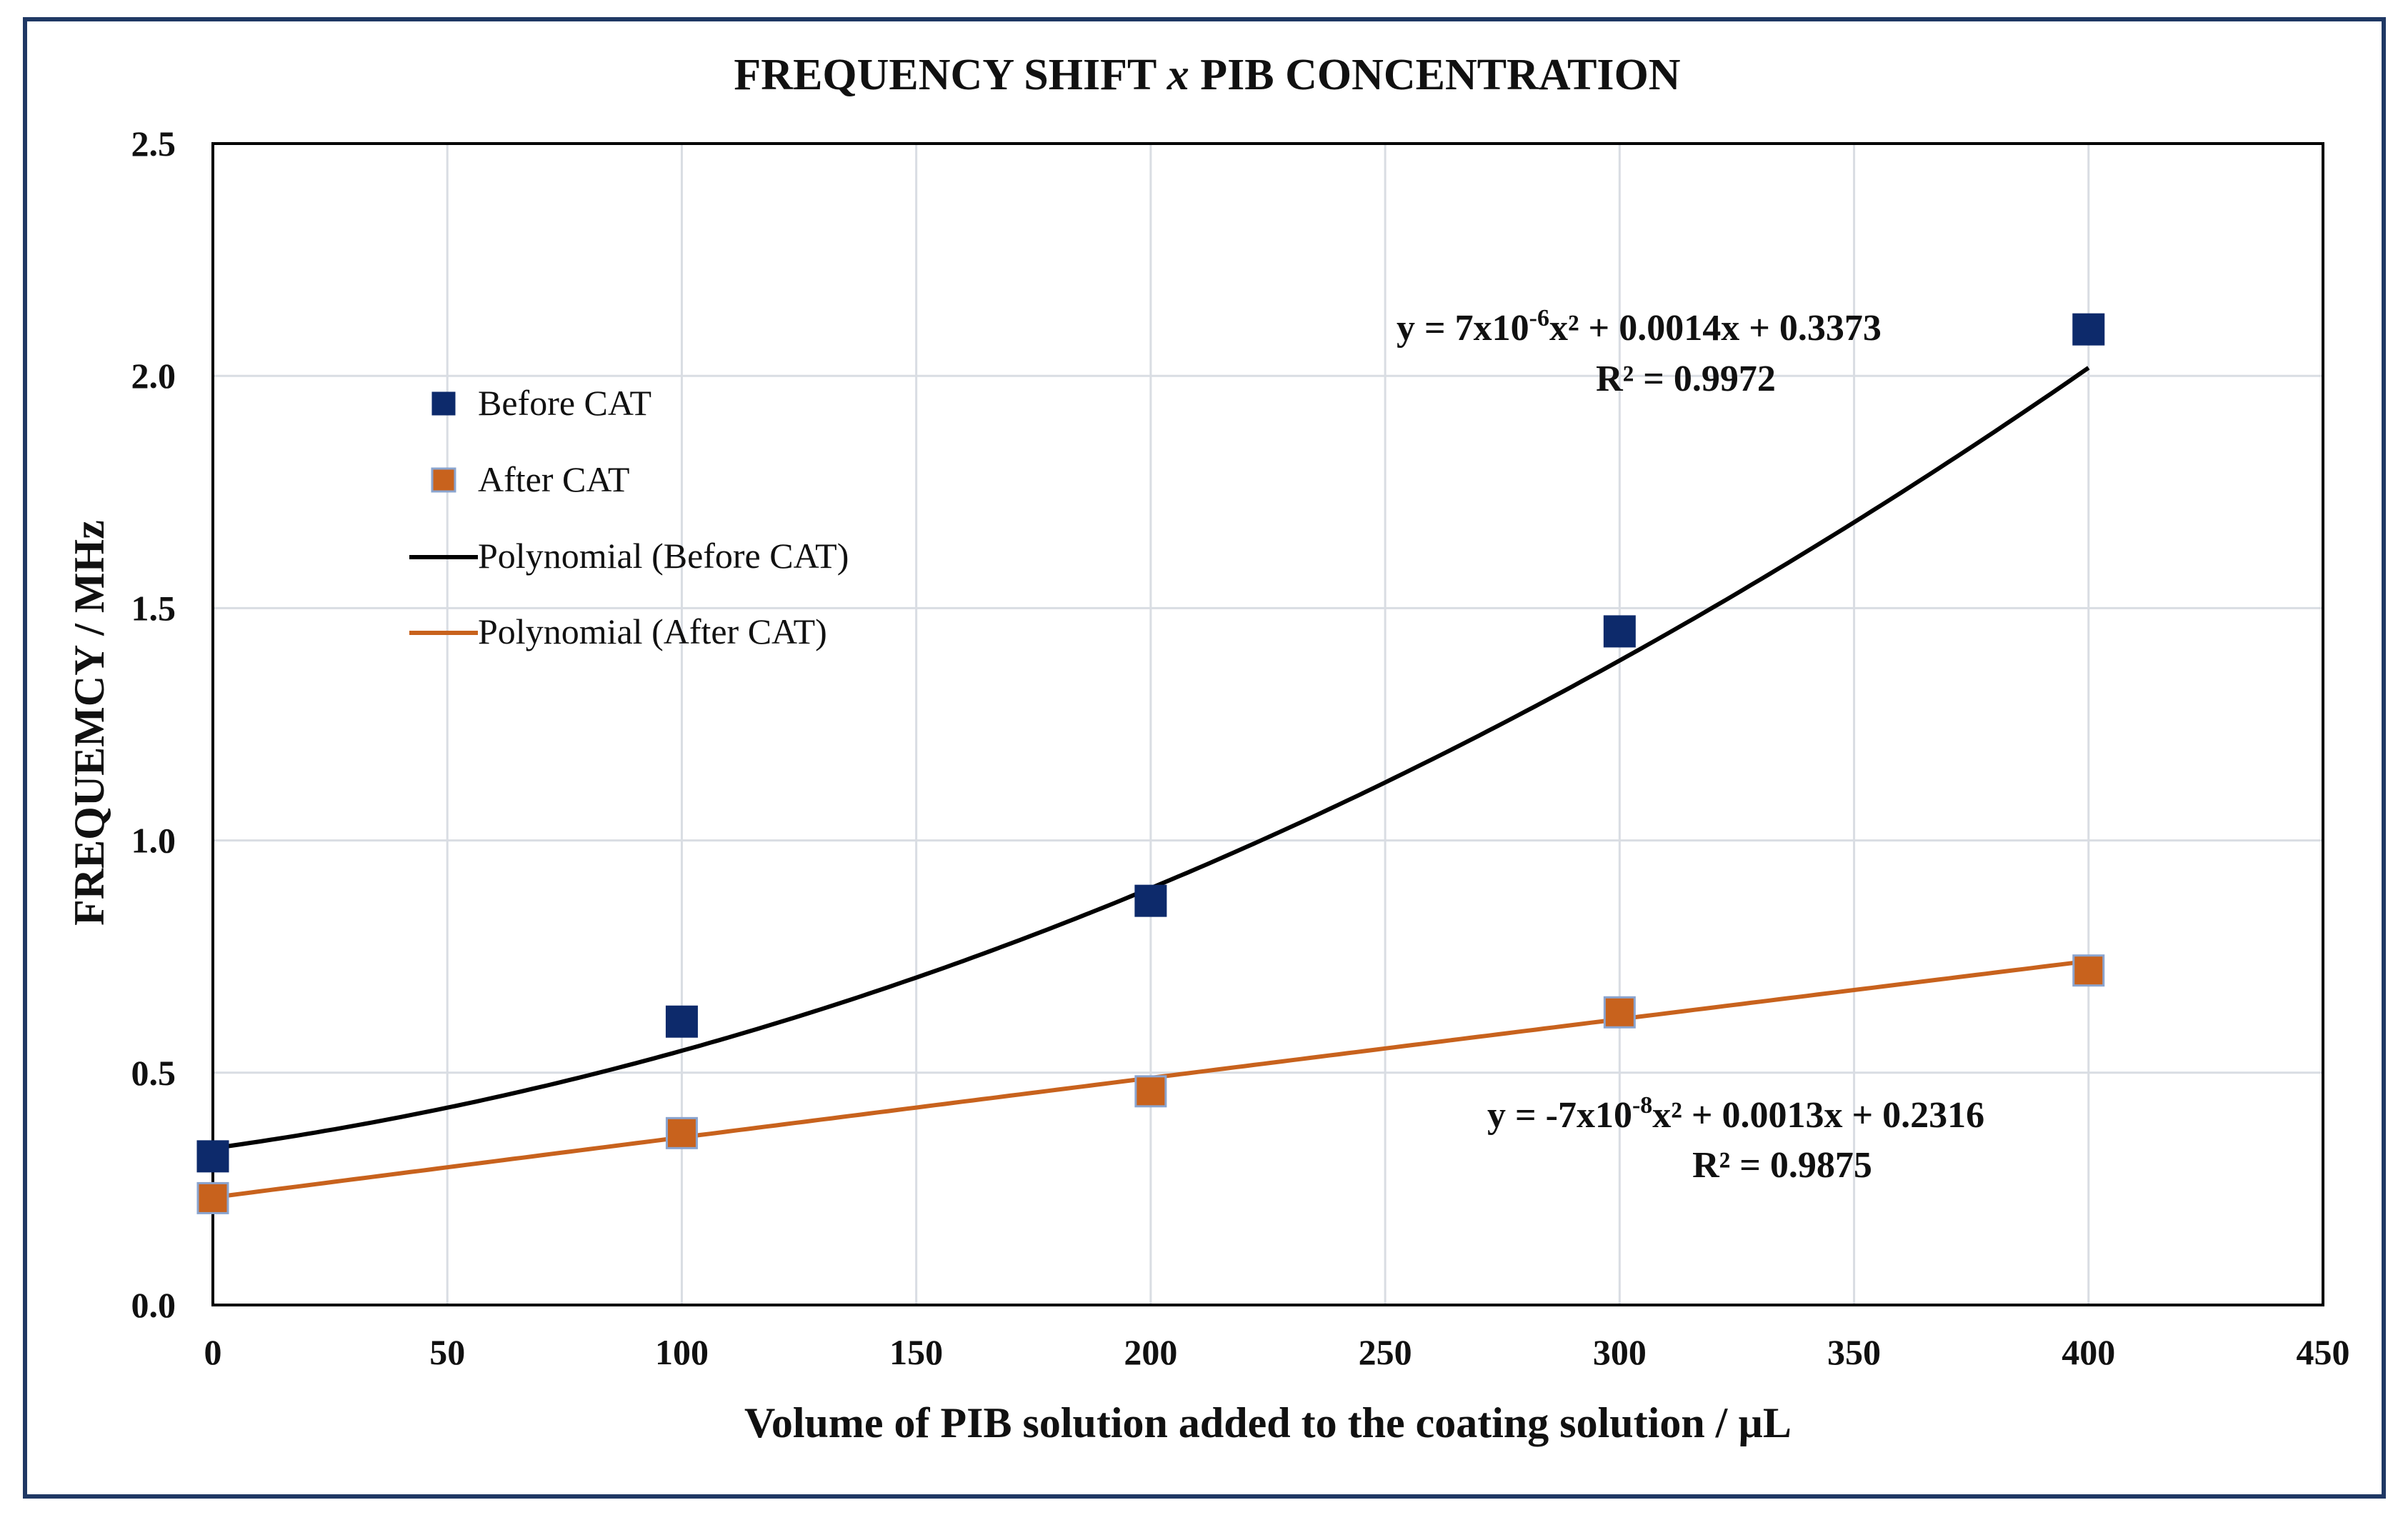 This screenshot has width=2408, height=1520. I want to click on y-axis-title: FREQUEMCY / MHz, so click(89, 723).